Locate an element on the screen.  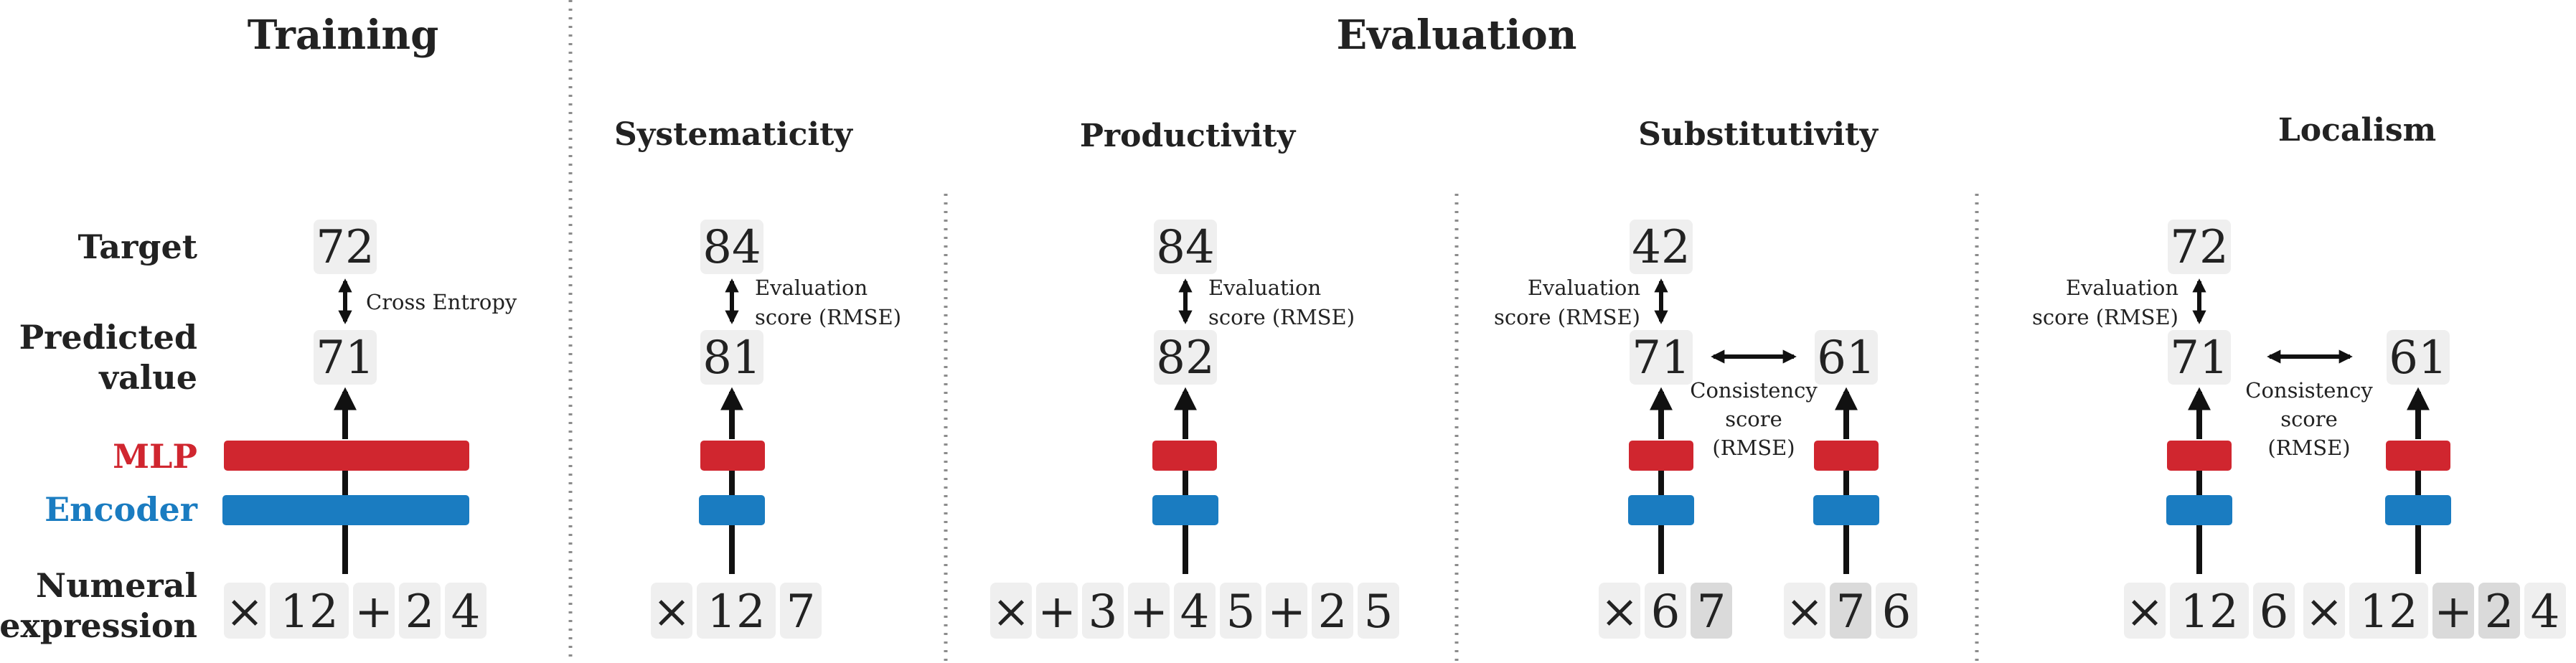
substitutivity-predicted-right-value: 61 is located at coordinates (1846, 358).